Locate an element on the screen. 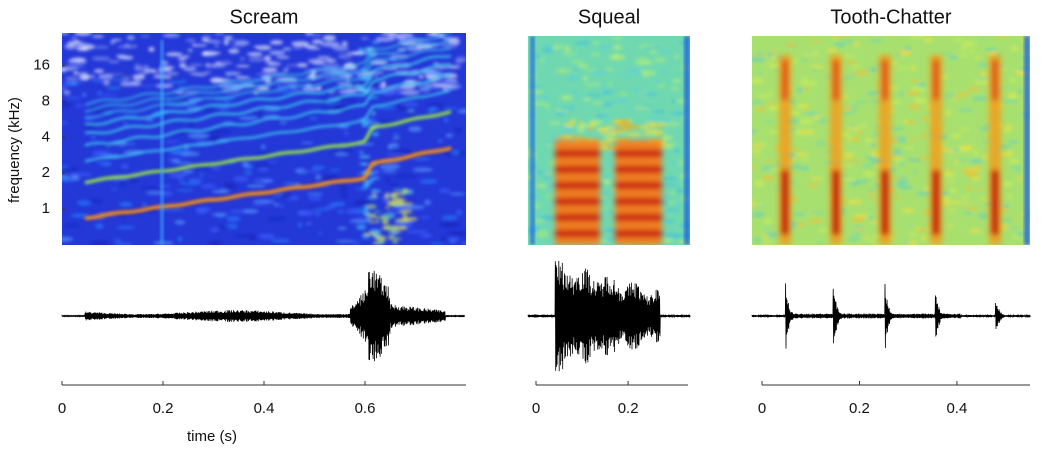 This screenshot has height=450, width=1050. energy-block is located at coordinates (638, 192).